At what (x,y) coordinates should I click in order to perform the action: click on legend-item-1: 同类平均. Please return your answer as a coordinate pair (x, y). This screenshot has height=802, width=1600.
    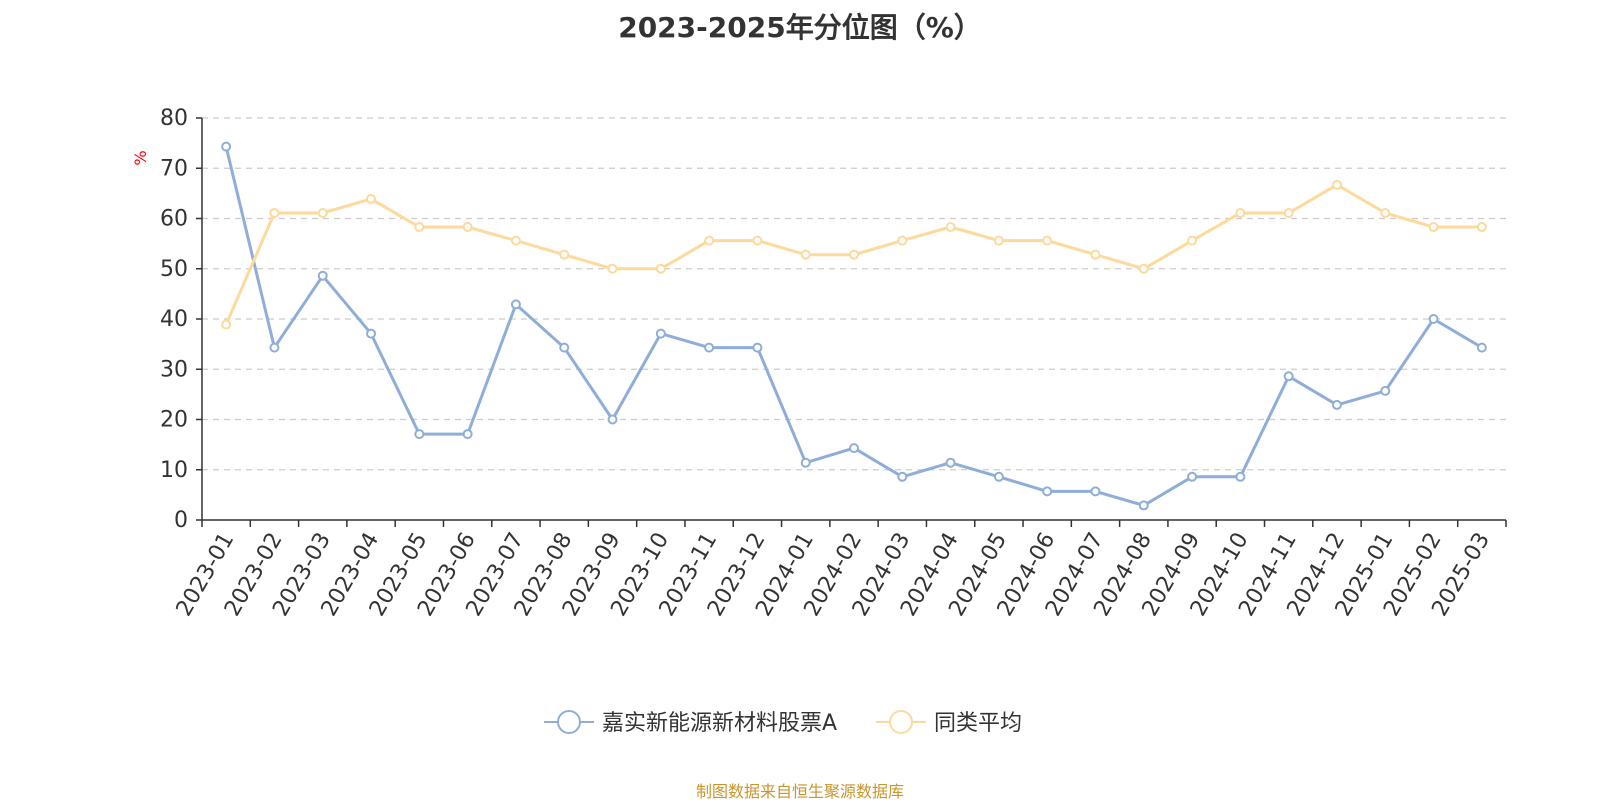
    Looking at the image, I should click on (949, 723).